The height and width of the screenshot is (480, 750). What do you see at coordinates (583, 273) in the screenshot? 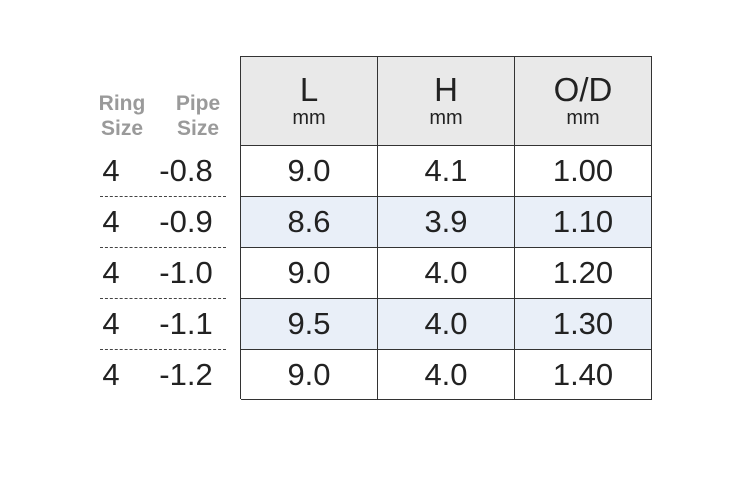
I see `cell: 1.20` at bounding box center [583, 273].